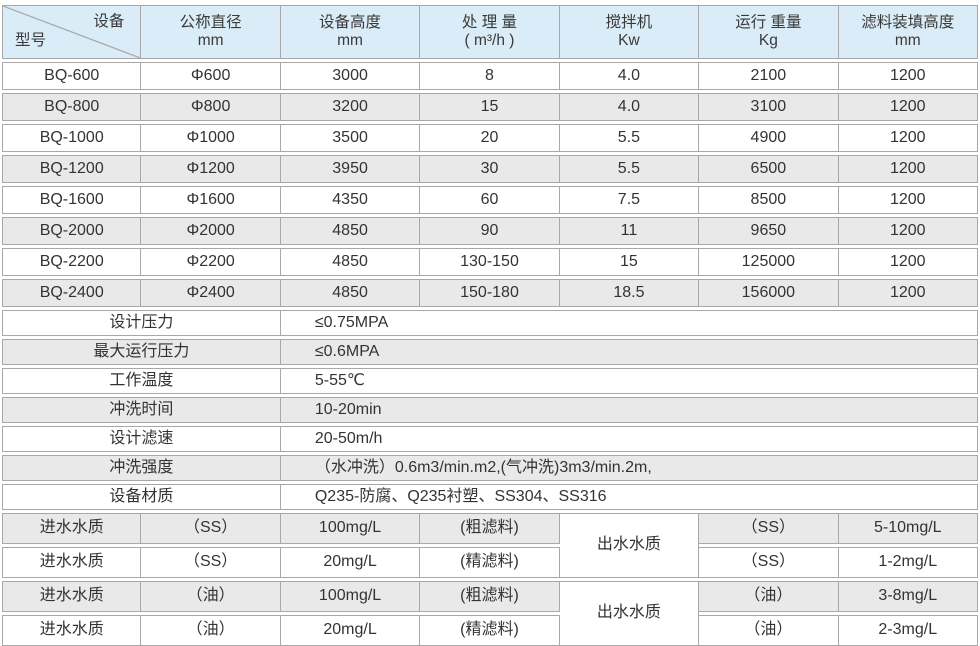 This screenshot has width=980, height=646. What do you see at coordinates (769, 169) in the screenshot?
I see `weight-cell: 6500` at bounding box center [769, 169].